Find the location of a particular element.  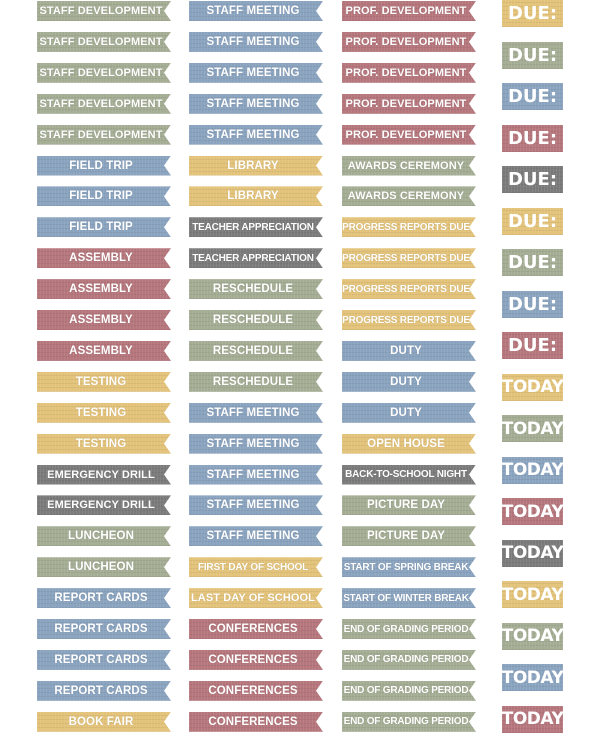

banner-sticker-end-of-grading-period: END OF GRADING PERIOD is located at coordinates (409, 660).